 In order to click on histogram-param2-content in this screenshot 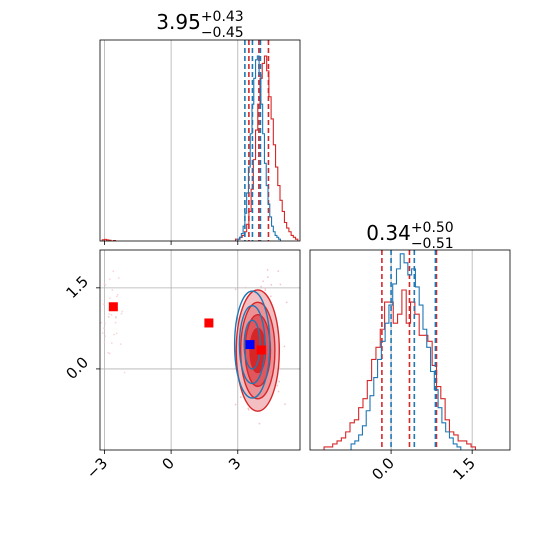, I will do `click(399, 350)`.